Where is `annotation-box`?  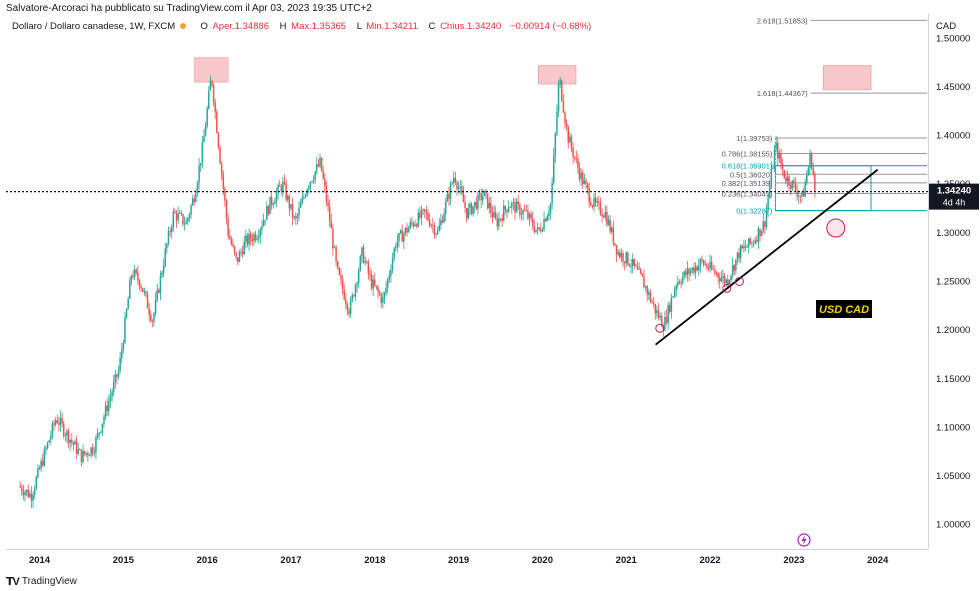 annotation-box is located at coordinates (844, 309).